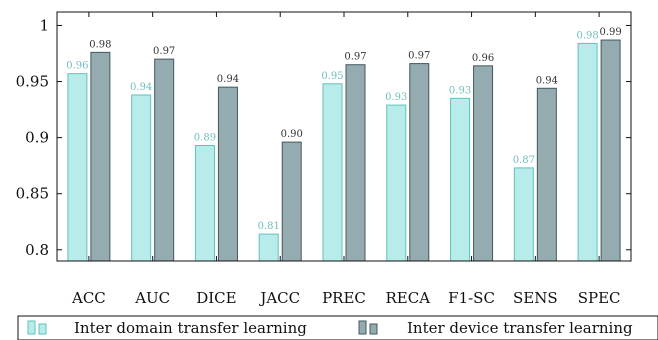 Image resolution: width=658 pixels, height=340 pixels. What do you see at coordinates (88, 298) in the screenshot?
I see `x-category-label: ACC` at bounding box center [88, 298].